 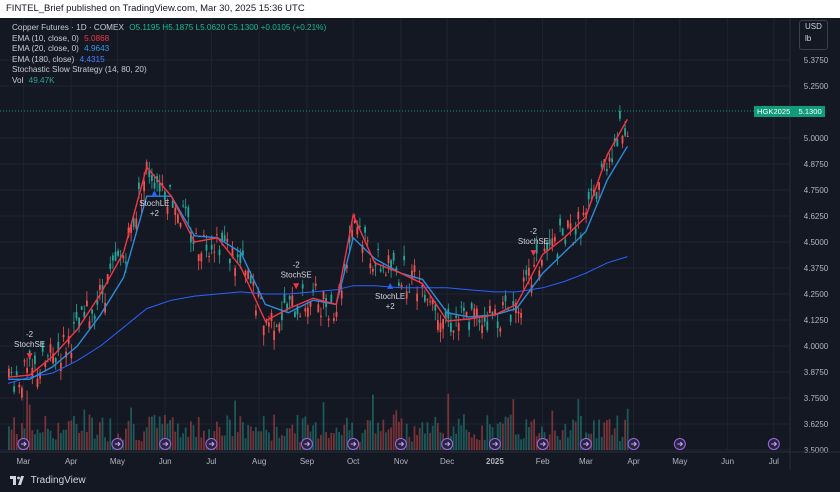 I want to click on x-tick-label: May, so click(x=117, y=461).